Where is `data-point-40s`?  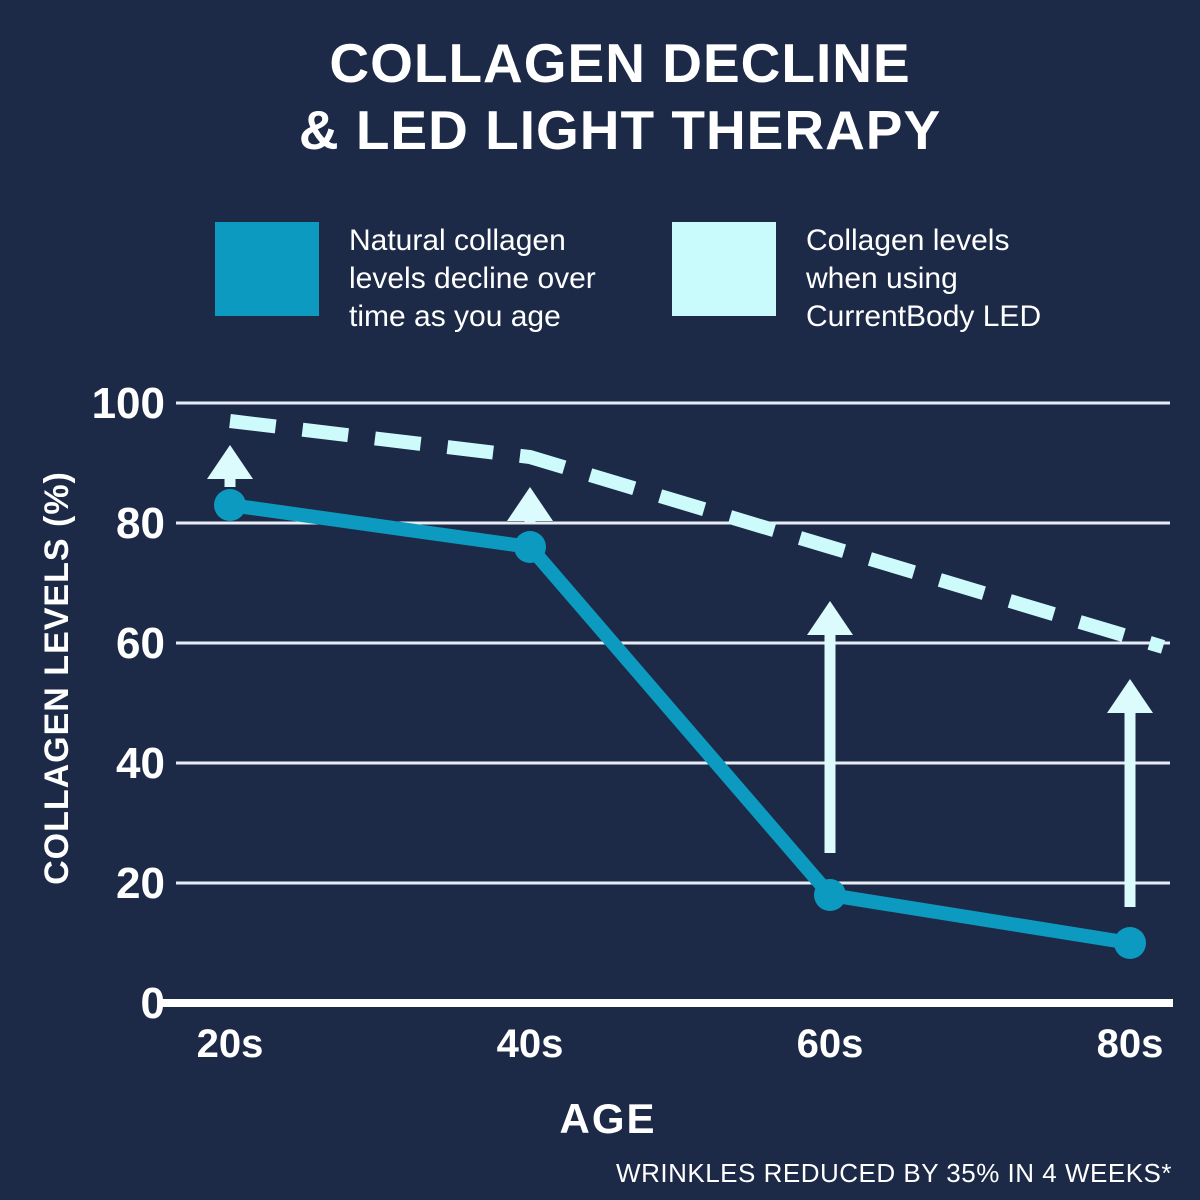
data-point-40s is located at coordinates (530, 547).